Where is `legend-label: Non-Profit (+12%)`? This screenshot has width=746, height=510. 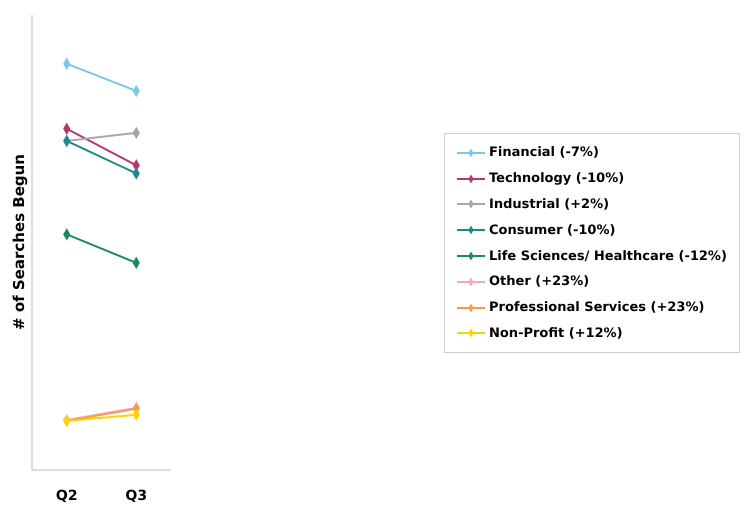 legend-label: Non-Profit (+12%) is located at coordinates (556, 333).